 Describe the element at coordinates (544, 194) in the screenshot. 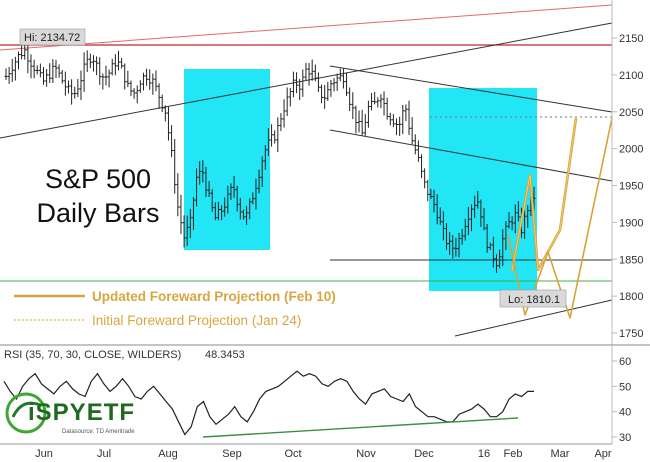

I see `updated-projection-path-inner` at that location.